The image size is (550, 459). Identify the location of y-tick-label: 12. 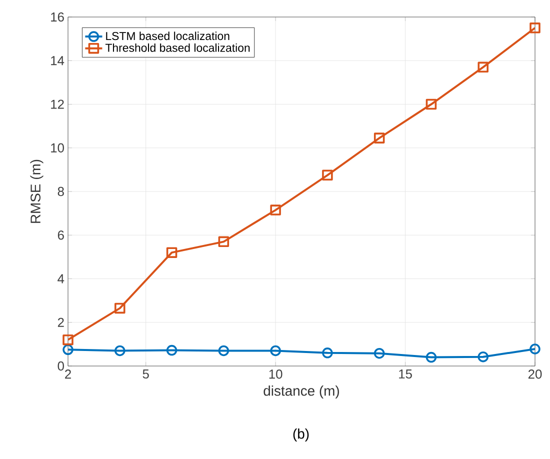
(57, 104).